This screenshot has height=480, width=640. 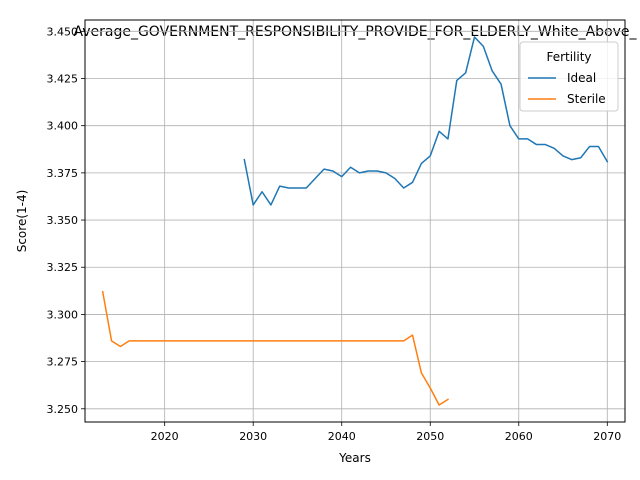 What do you see at coordinates (253, 436) in the screenshot?
I see `x-tick-label: 2030` at bounding box center [253, 436].